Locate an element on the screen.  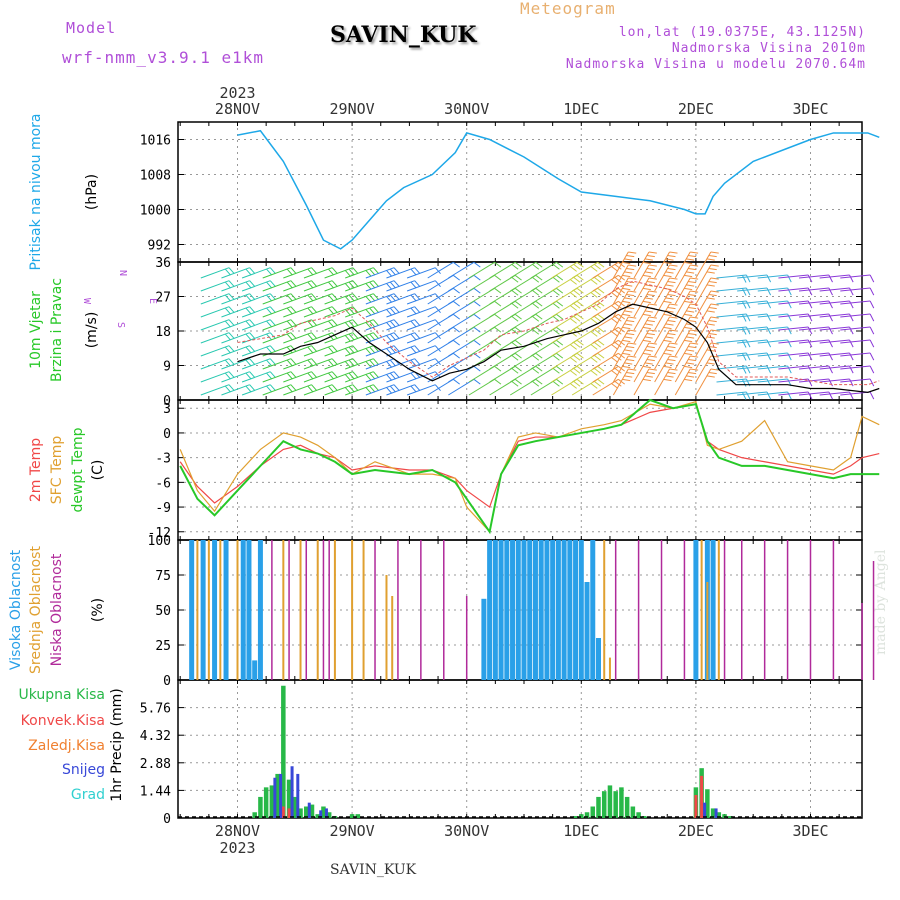
footer-station: SAVIN_KUK is located at coordinates (373, 870).